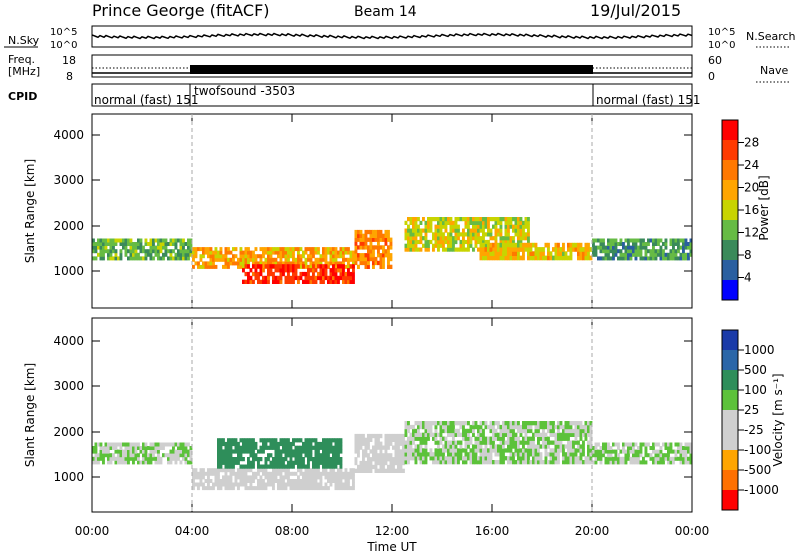 This screenshot has height=554, width=800. I want to click on noise-left-label: N.Sky, so click(24, 40).